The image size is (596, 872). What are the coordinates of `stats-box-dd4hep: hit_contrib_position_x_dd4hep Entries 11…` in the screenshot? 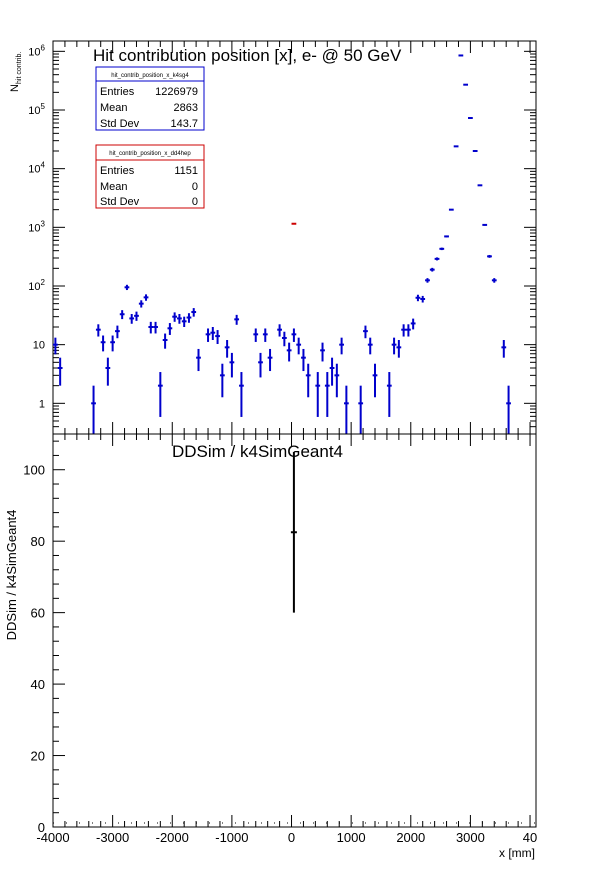 It's located at (150, 176).